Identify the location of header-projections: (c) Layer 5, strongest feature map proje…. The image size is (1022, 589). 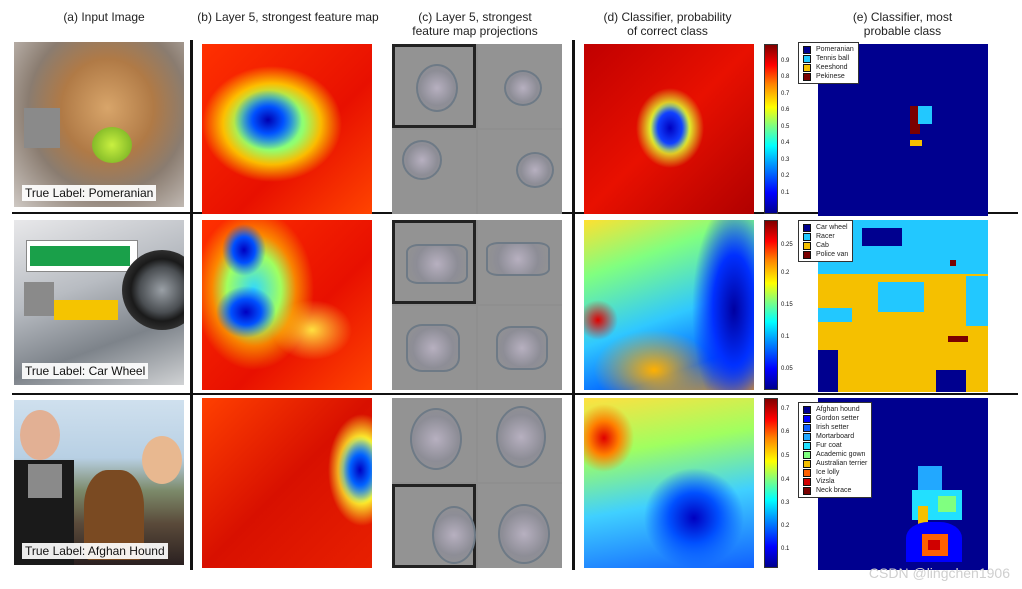
(475, 24).